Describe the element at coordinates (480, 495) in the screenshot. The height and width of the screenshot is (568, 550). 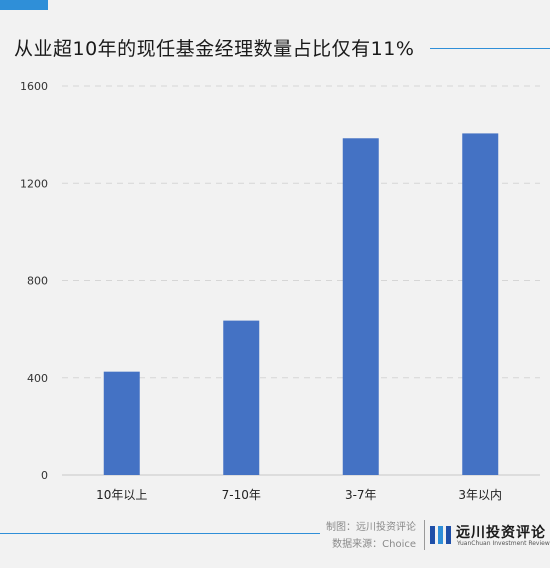
I see `x-tick-label: 3年以内` at that location.